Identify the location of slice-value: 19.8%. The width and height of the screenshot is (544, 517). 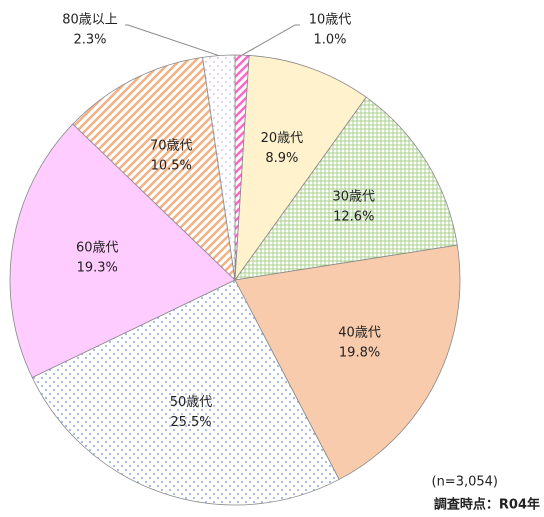
(359, 352).